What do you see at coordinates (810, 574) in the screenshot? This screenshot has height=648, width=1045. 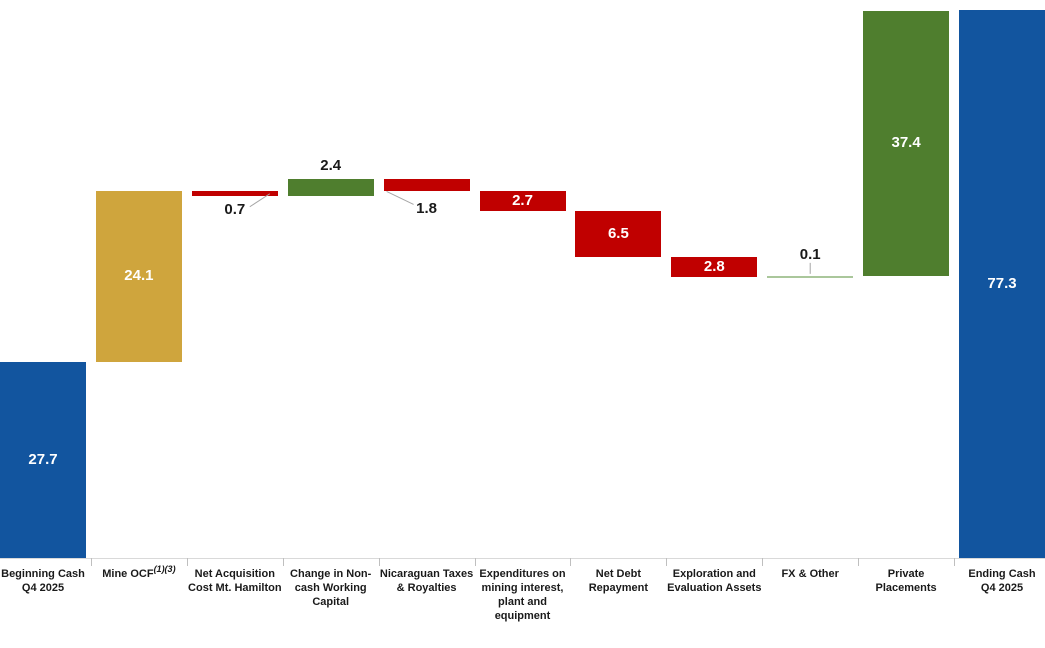 I see `category-label: FX & Other` at bounding box center [810, 574].